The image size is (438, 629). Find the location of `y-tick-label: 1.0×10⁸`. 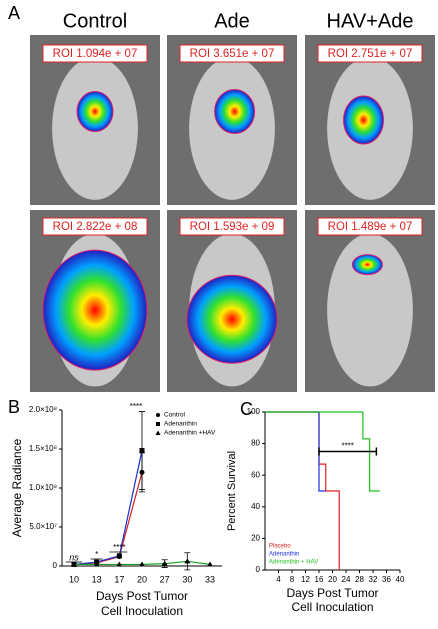

y-tick-label: 1.0×10⁸ is located at coordinates (43, 487).